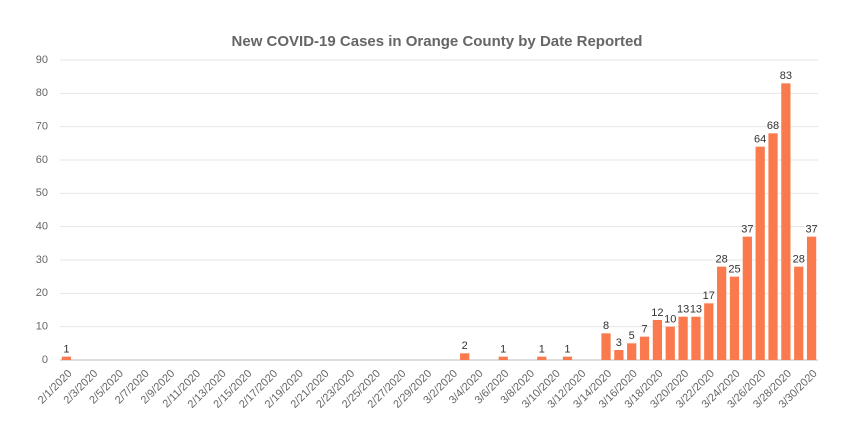 The width and height of the screenshot is (855, 423). Describe the element at coordinates (42, 93) in the screenshot. I see `y-tick-label: 80` at that location.